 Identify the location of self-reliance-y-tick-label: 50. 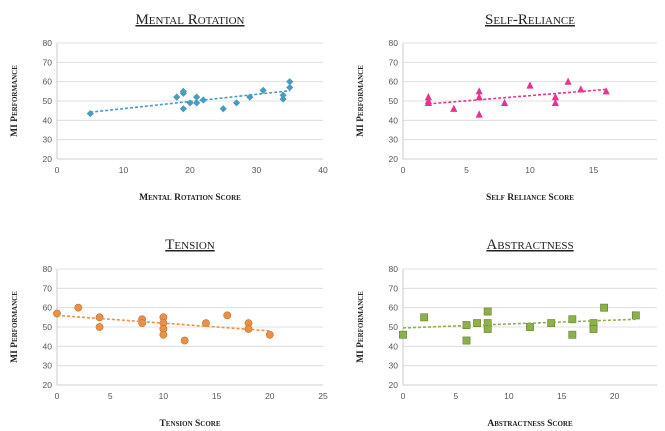
(394, 101).